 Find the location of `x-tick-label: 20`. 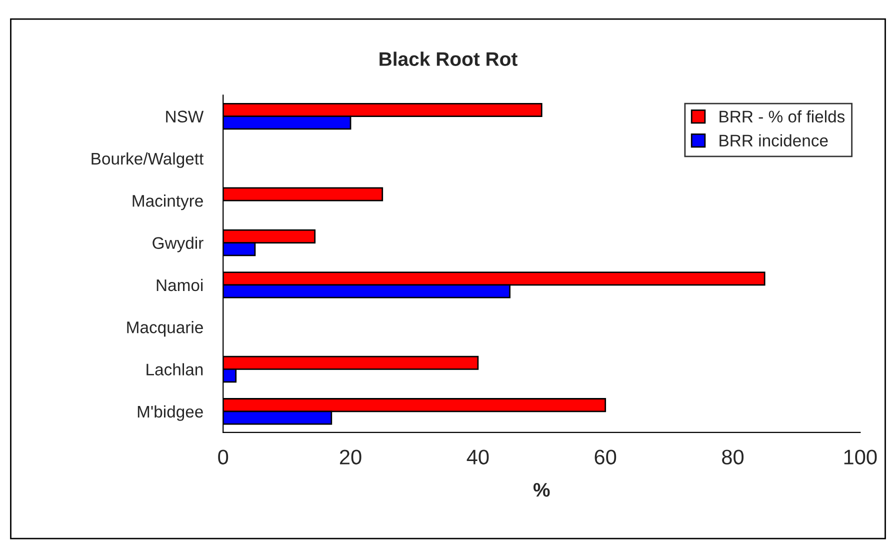

x-tick-label: 20 is located at coordinates (351, 457).